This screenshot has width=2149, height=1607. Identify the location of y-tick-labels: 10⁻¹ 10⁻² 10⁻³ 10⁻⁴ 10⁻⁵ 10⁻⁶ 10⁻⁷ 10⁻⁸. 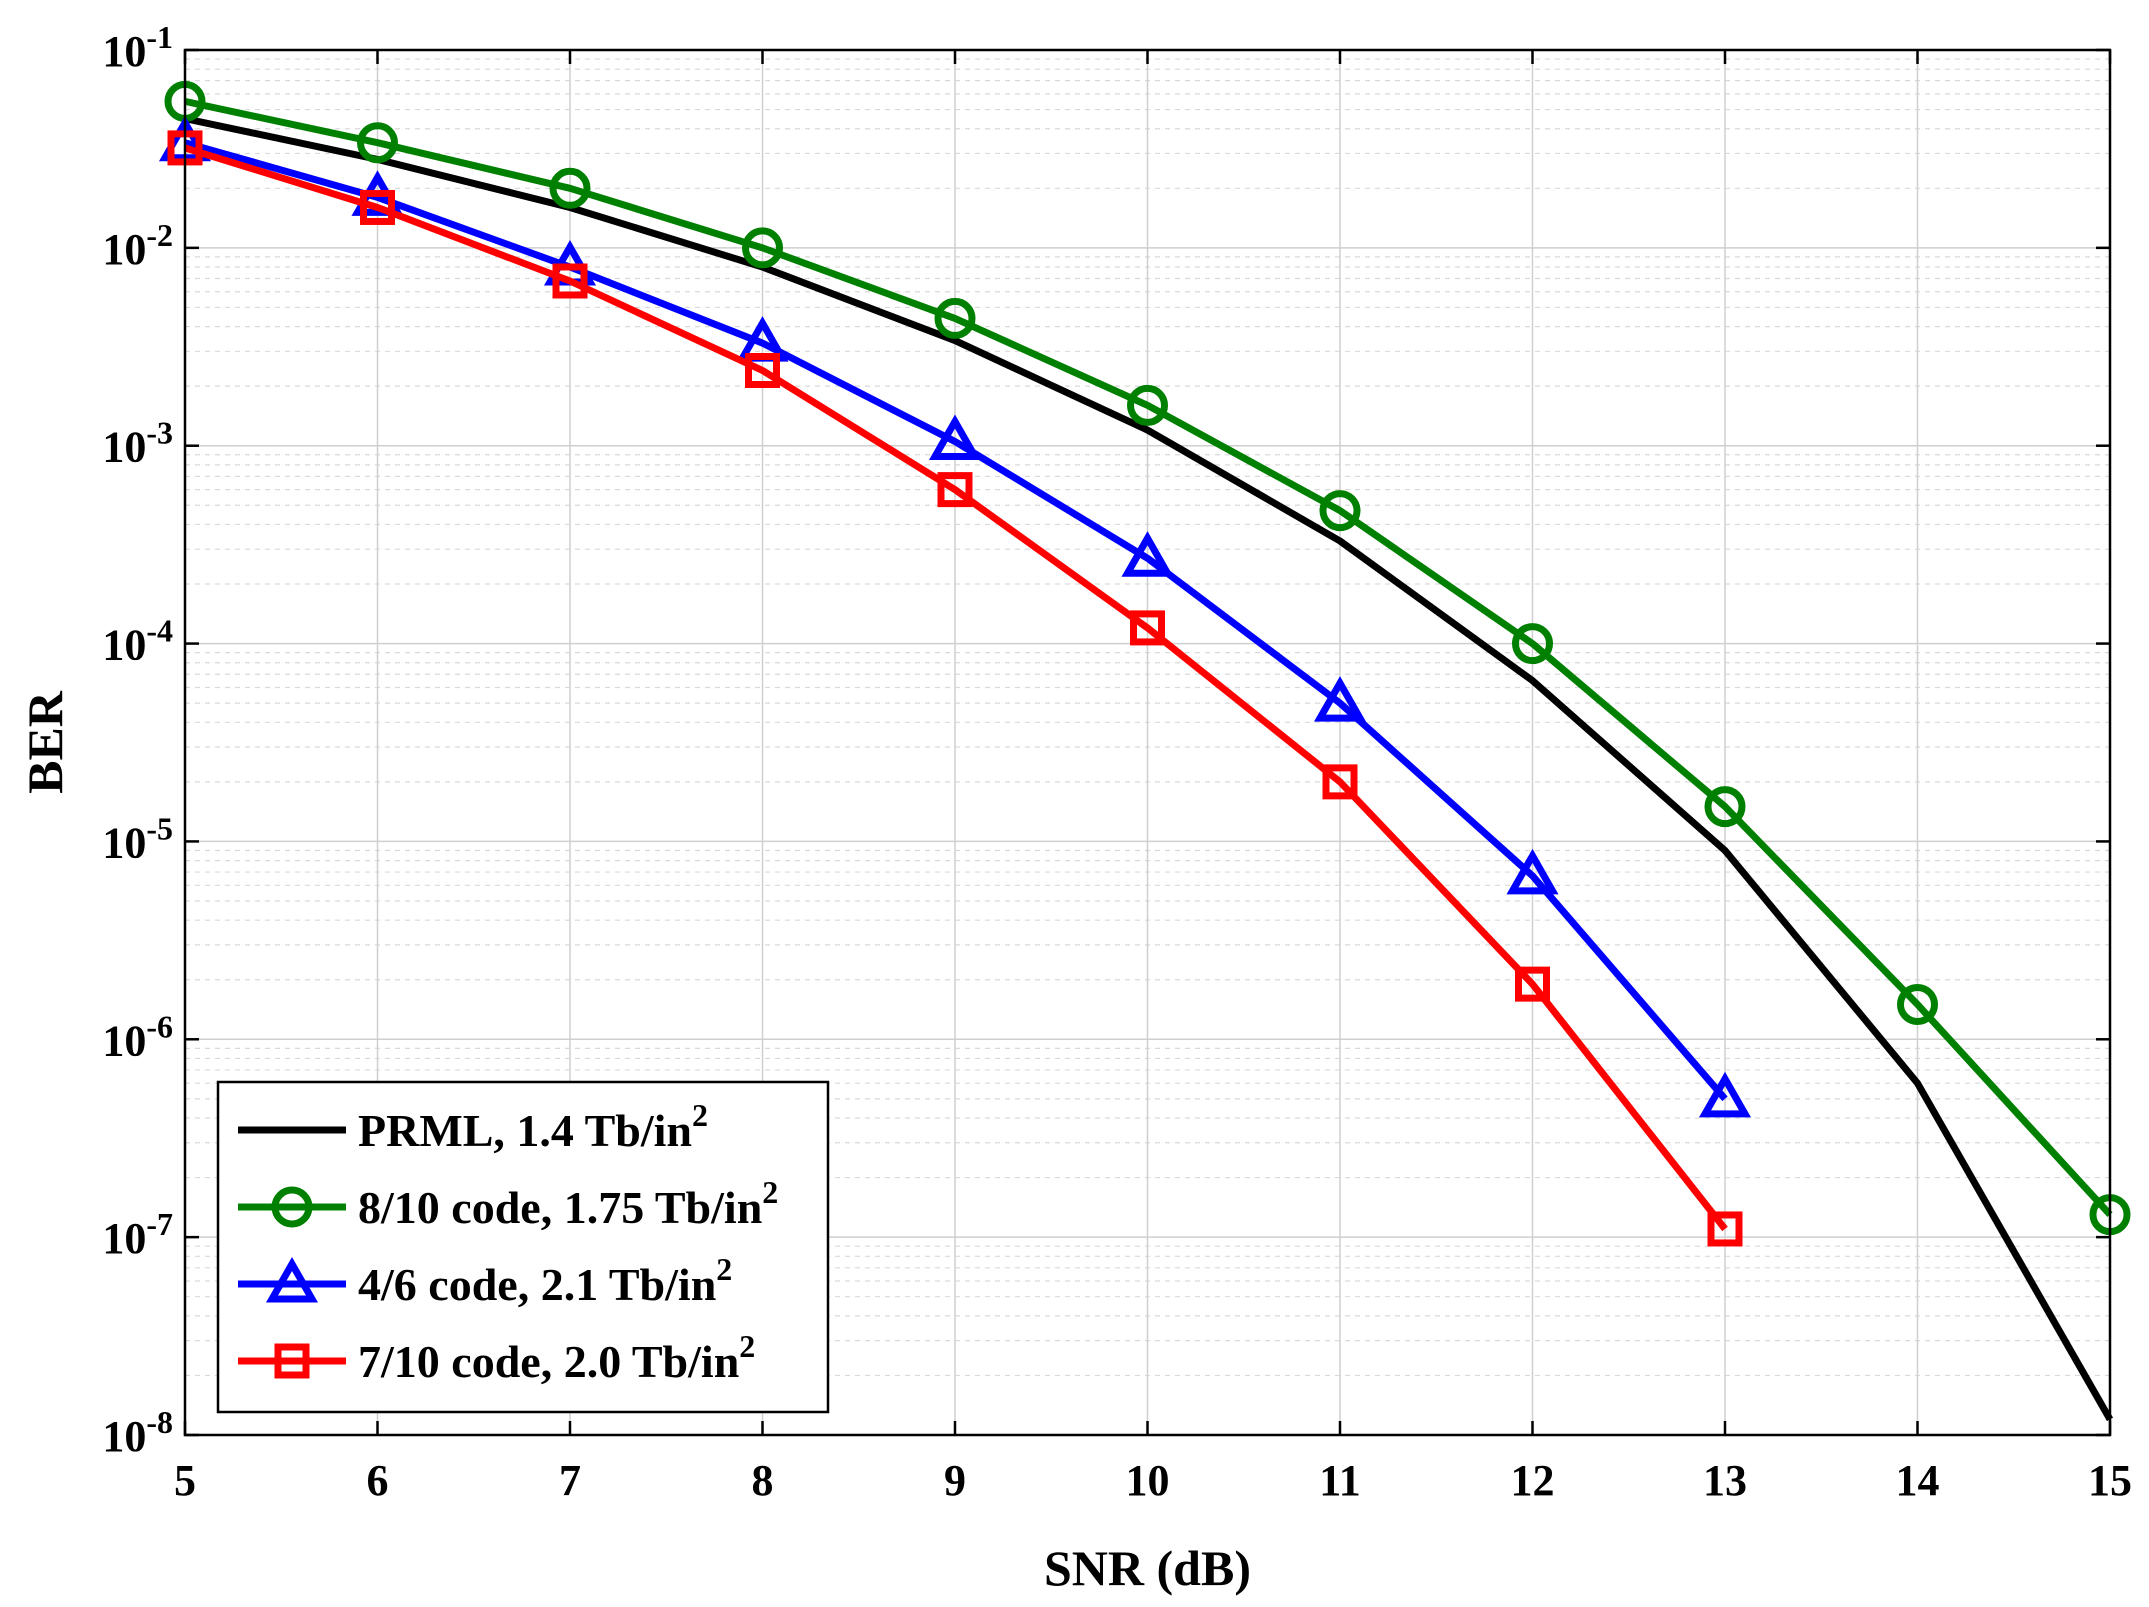
(137, 740).